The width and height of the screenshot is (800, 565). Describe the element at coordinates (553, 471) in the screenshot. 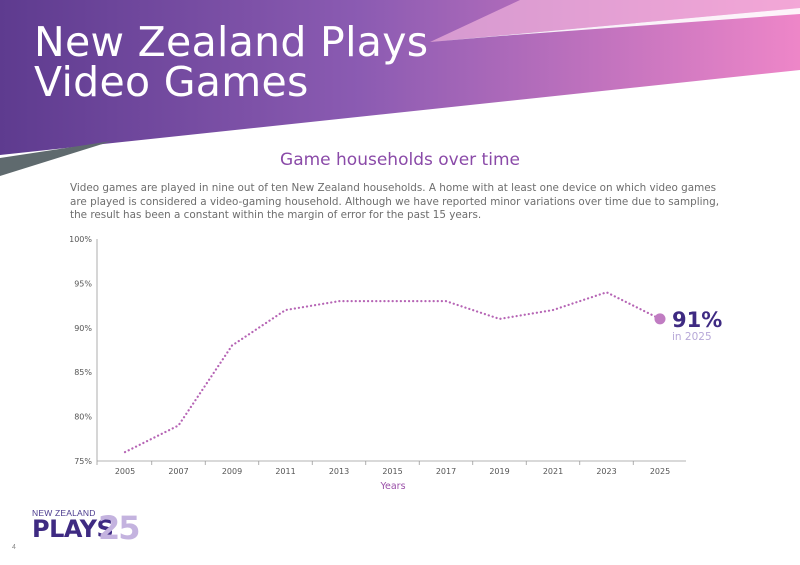

I see `x-tick-label: 2021` at that location.